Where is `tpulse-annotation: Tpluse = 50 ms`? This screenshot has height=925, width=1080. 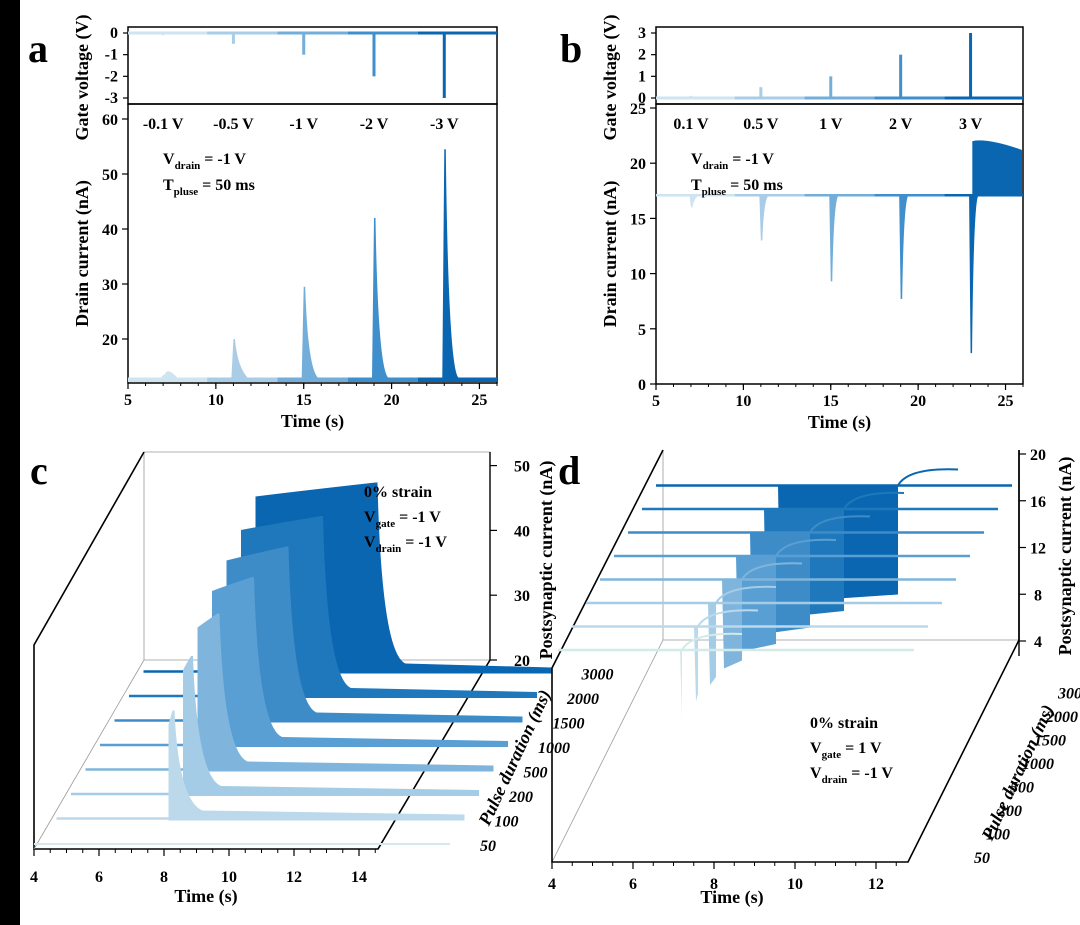 tpulse-annotation: Tpluse = 50 ms is located at coordinates (209, 187).